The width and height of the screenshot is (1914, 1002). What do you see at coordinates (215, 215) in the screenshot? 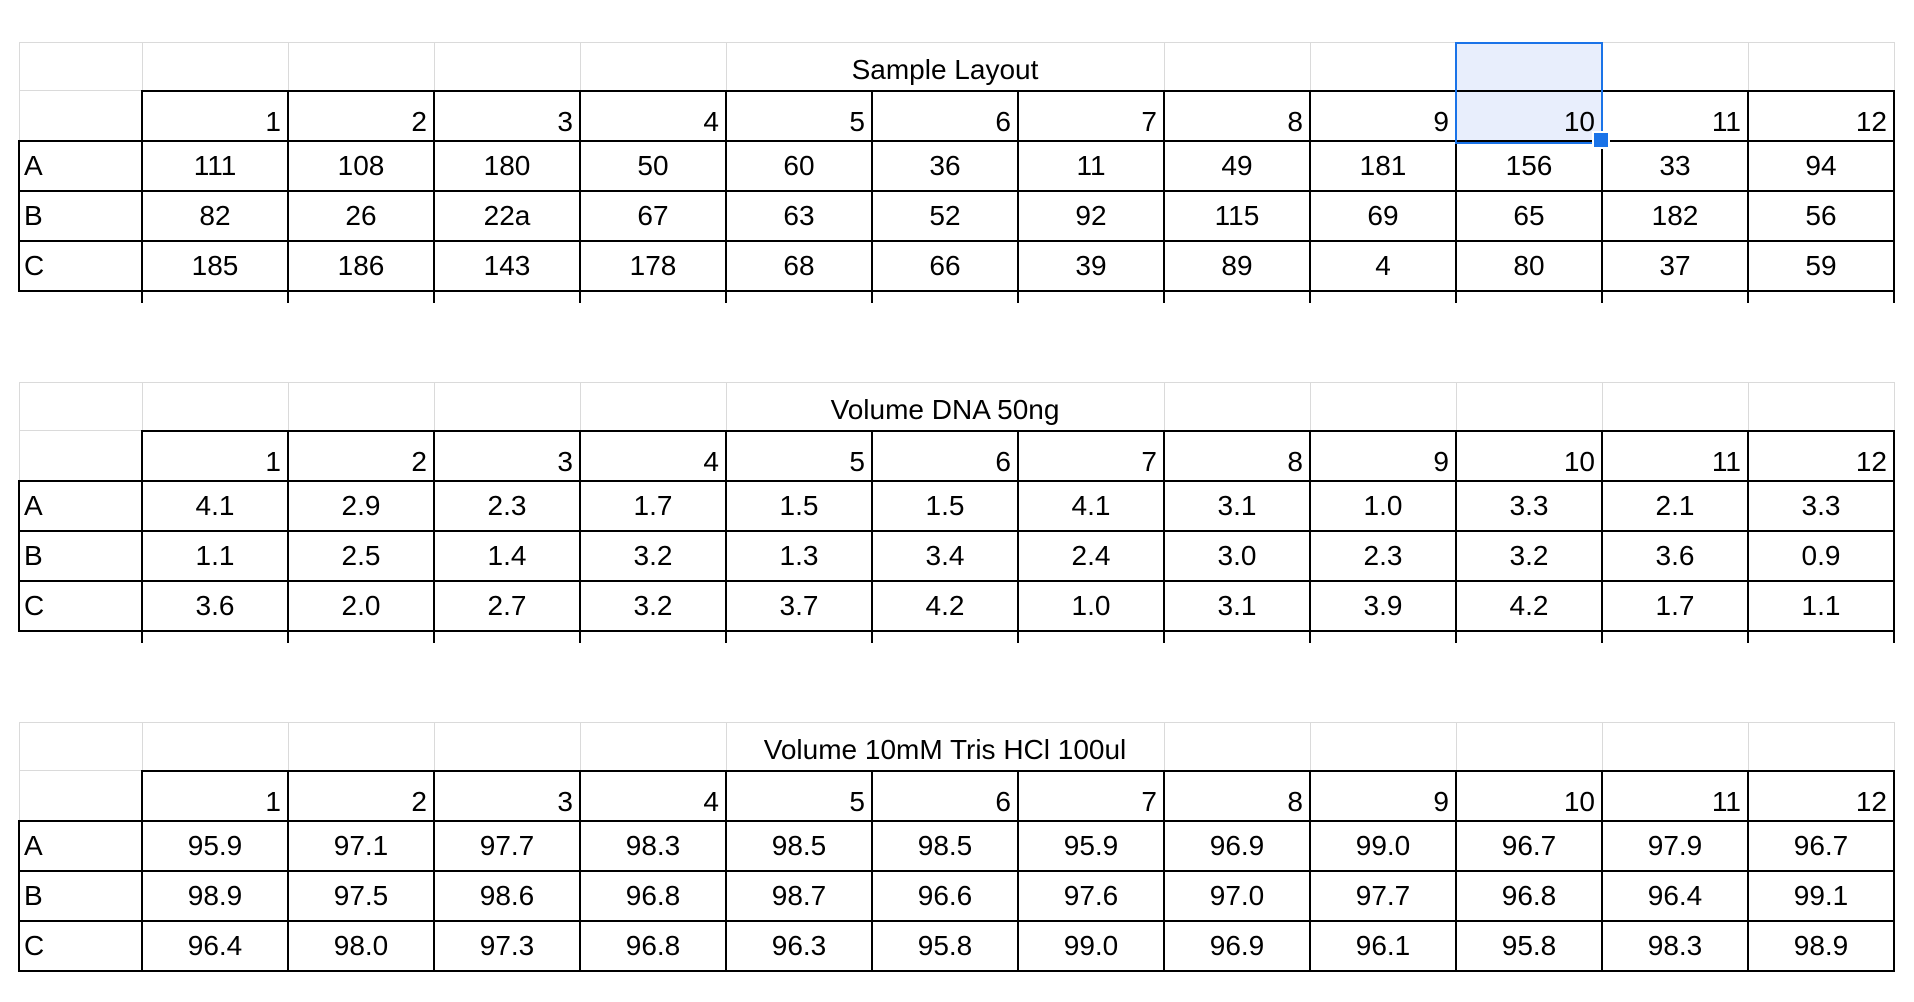
I see `well-value-cell: 82` at bounding box center [215, 215].